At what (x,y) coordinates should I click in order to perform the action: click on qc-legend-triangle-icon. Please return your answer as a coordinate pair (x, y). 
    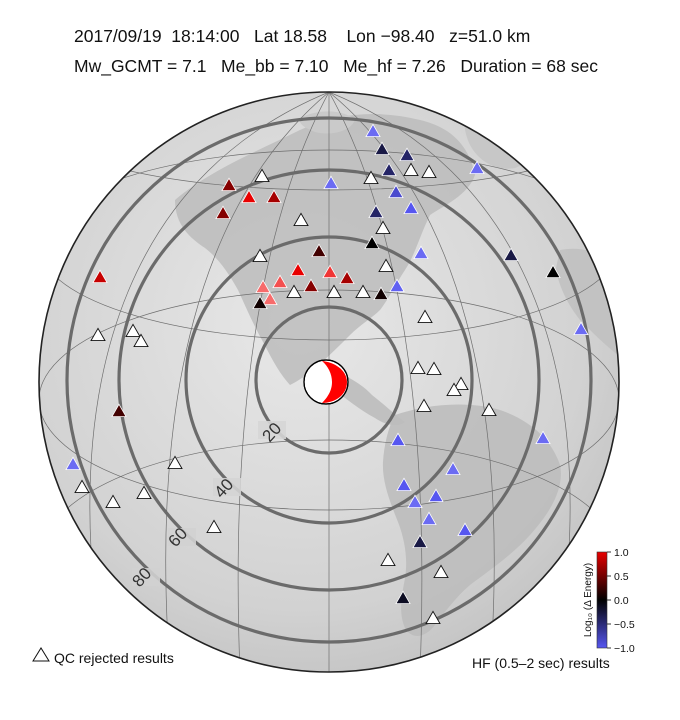
    Looking at the image, I should click on (41, 654).